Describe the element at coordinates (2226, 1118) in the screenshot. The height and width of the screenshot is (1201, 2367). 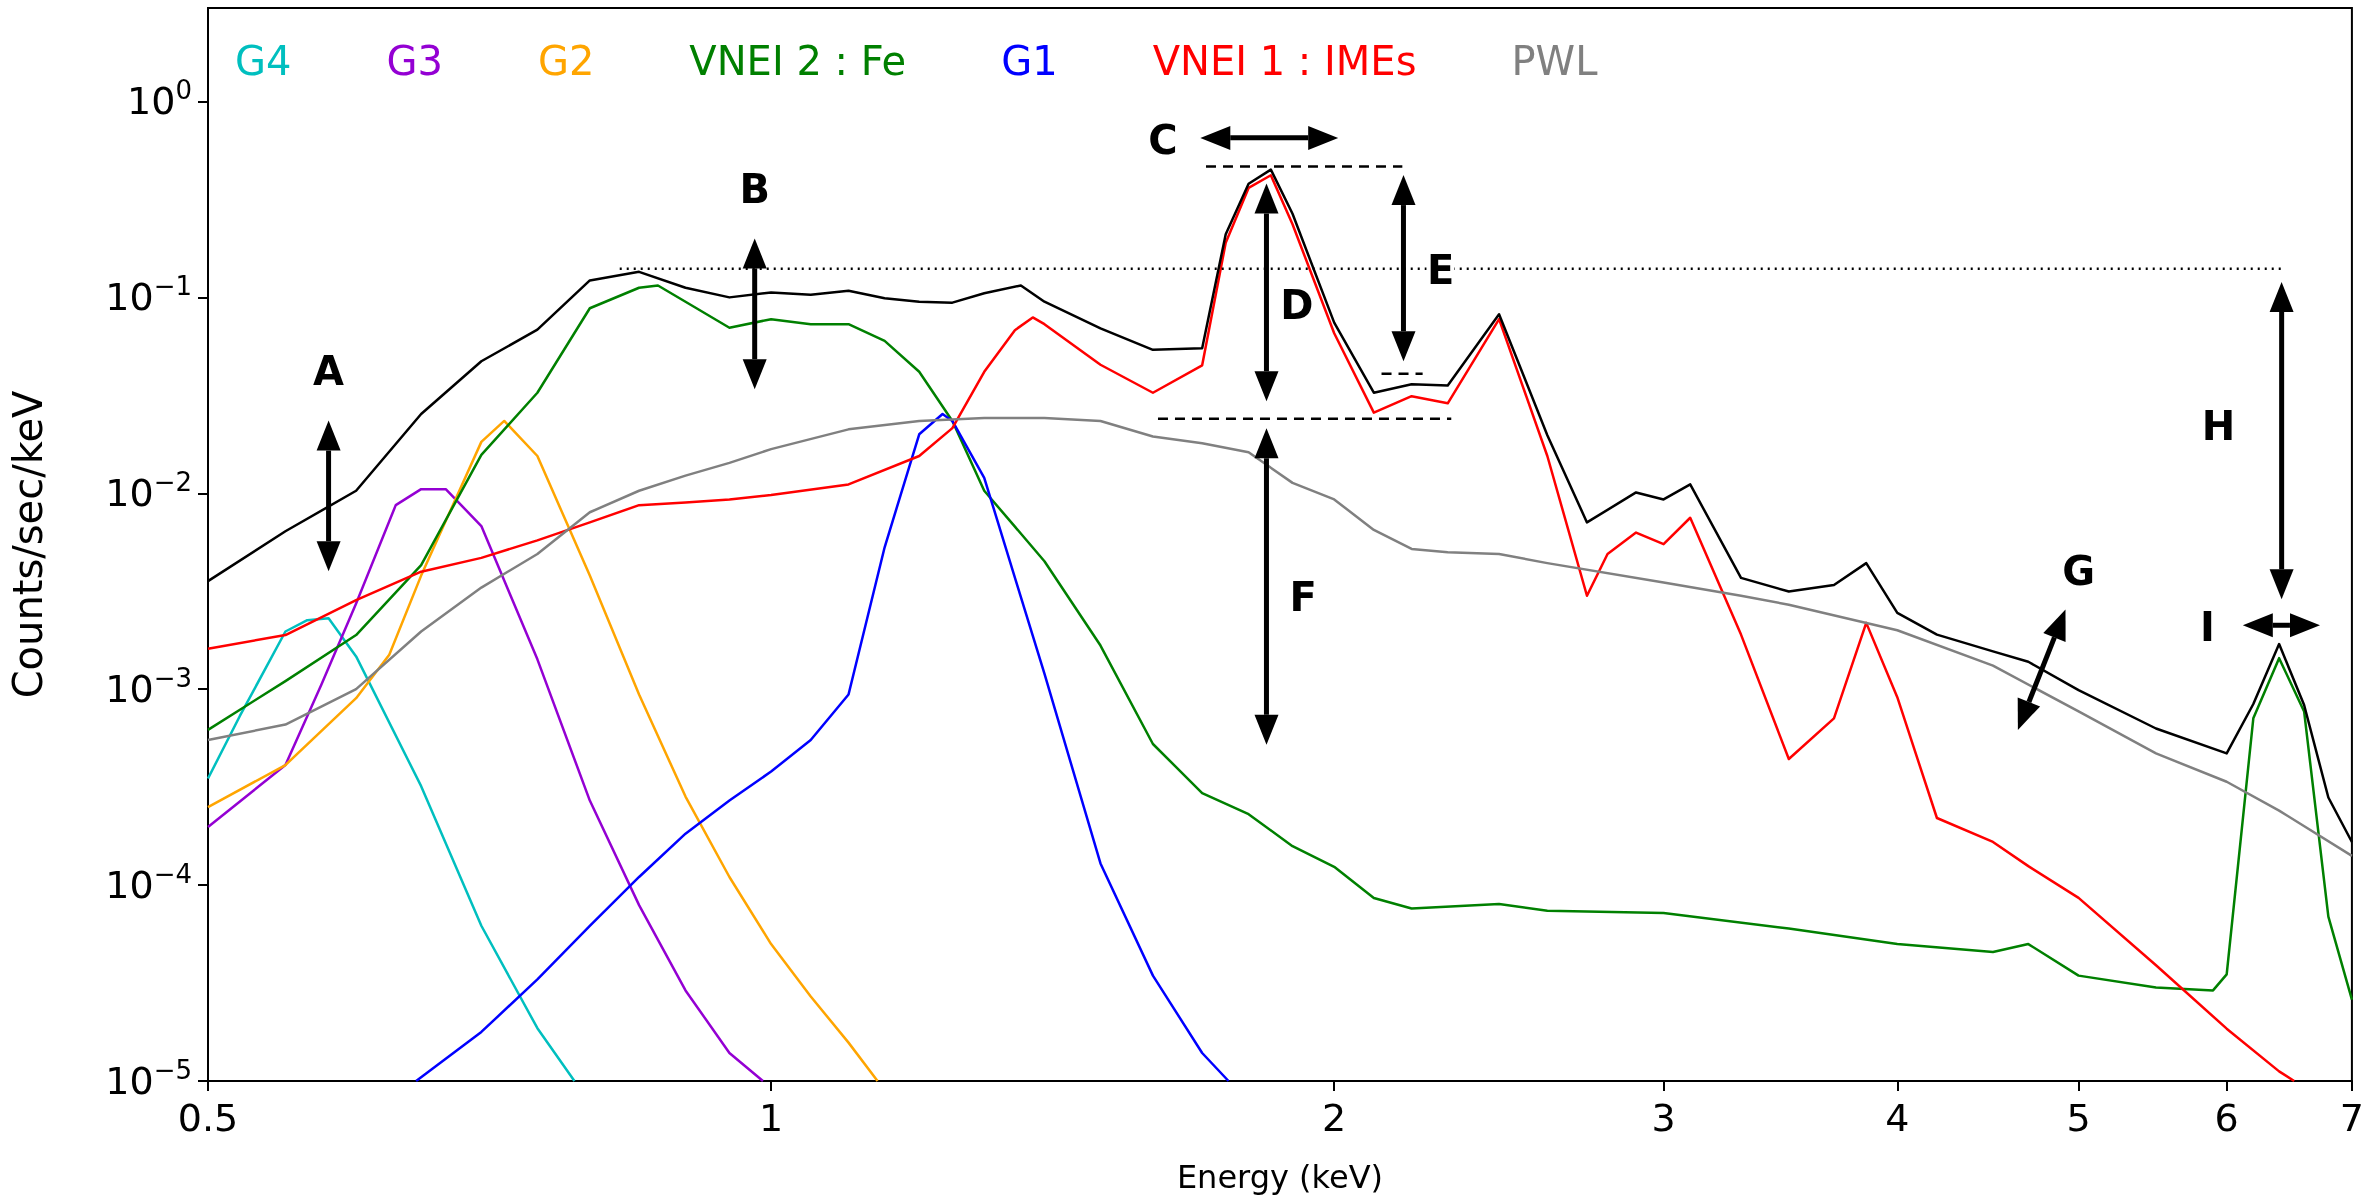
I see `x-tick-label: 6` at that location.